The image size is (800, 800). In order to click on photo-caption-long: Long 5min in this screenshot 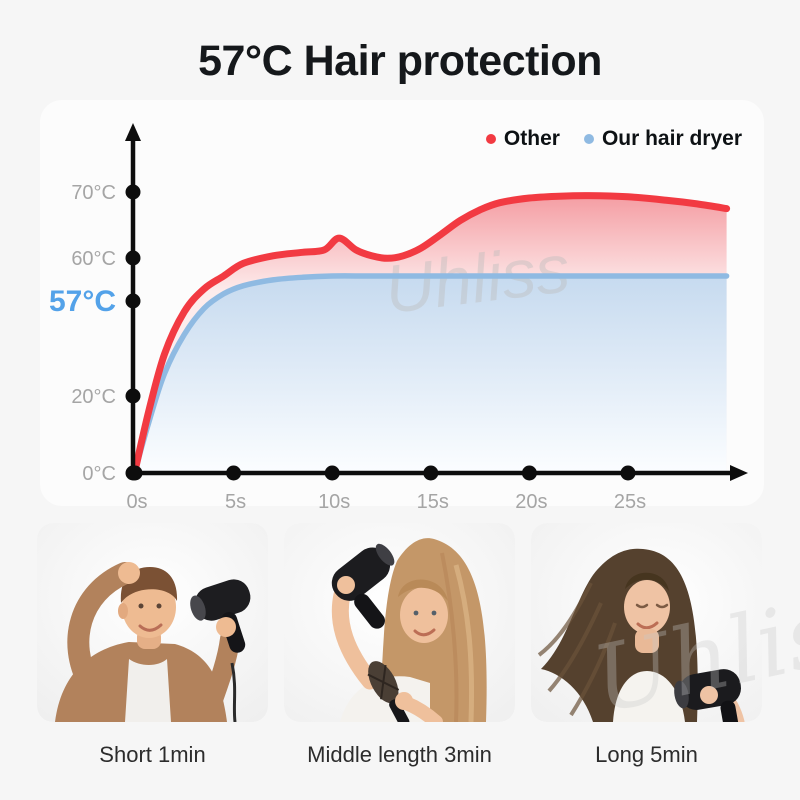, I will do `click(646, 754)`.